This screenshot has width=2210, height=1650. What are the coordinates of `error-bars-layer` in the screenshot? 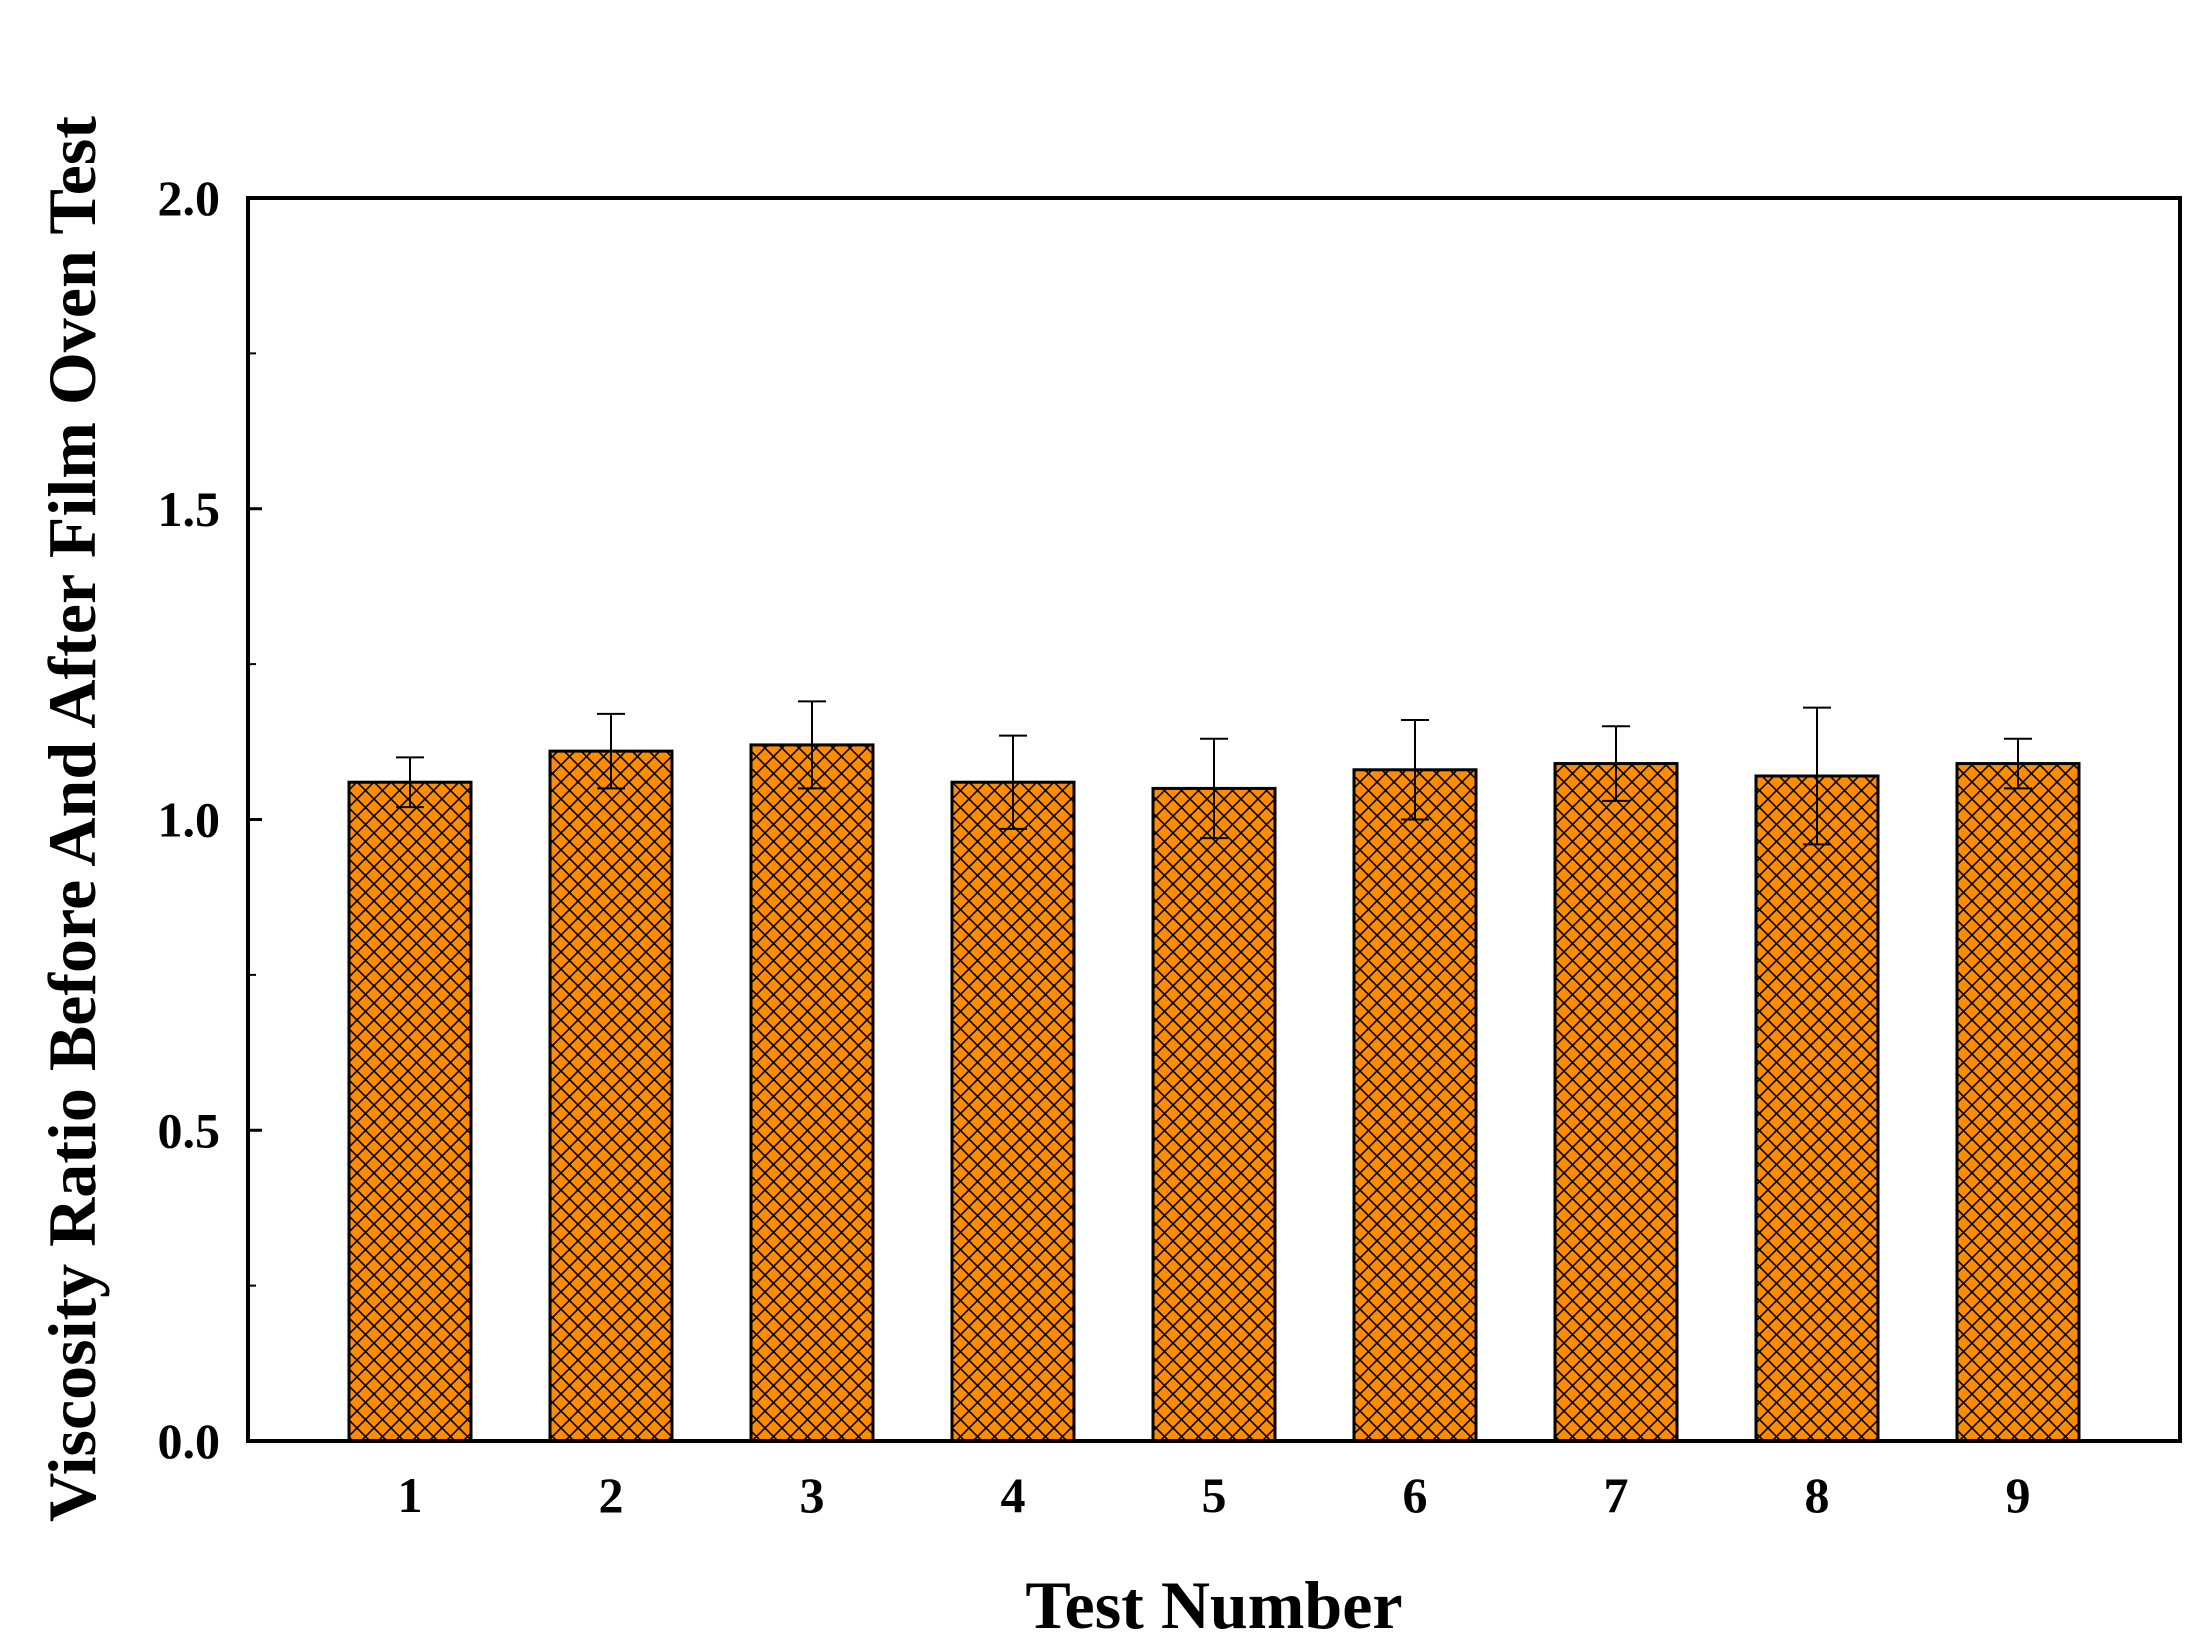 It's located at (1214, 773).